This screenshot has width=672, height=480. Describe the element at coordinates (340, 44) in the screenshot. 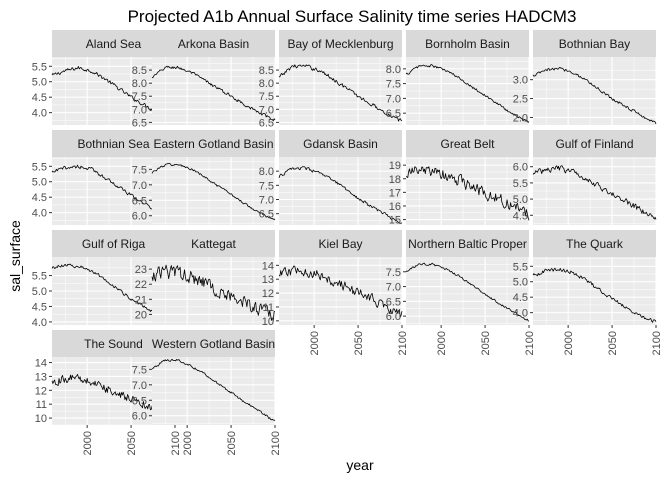

I see `facet-label-bay-of-mecklenburg: Bay of Mecklenburg` at that location.